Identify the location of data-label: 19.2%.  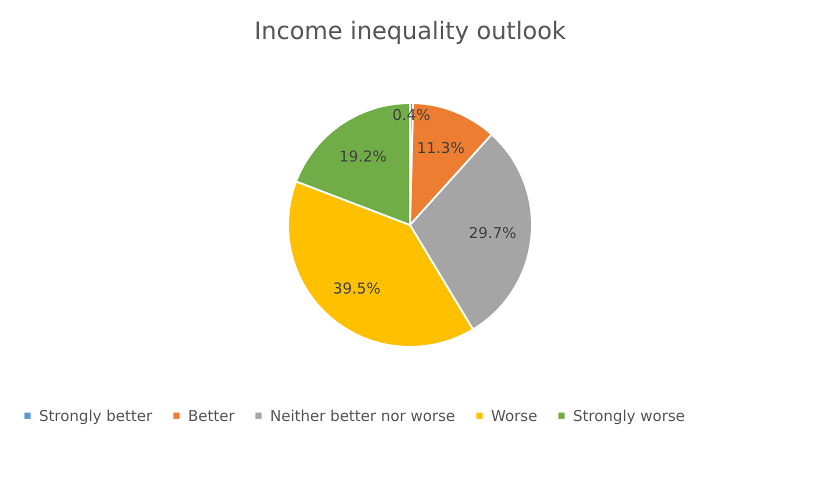
(363, 157).